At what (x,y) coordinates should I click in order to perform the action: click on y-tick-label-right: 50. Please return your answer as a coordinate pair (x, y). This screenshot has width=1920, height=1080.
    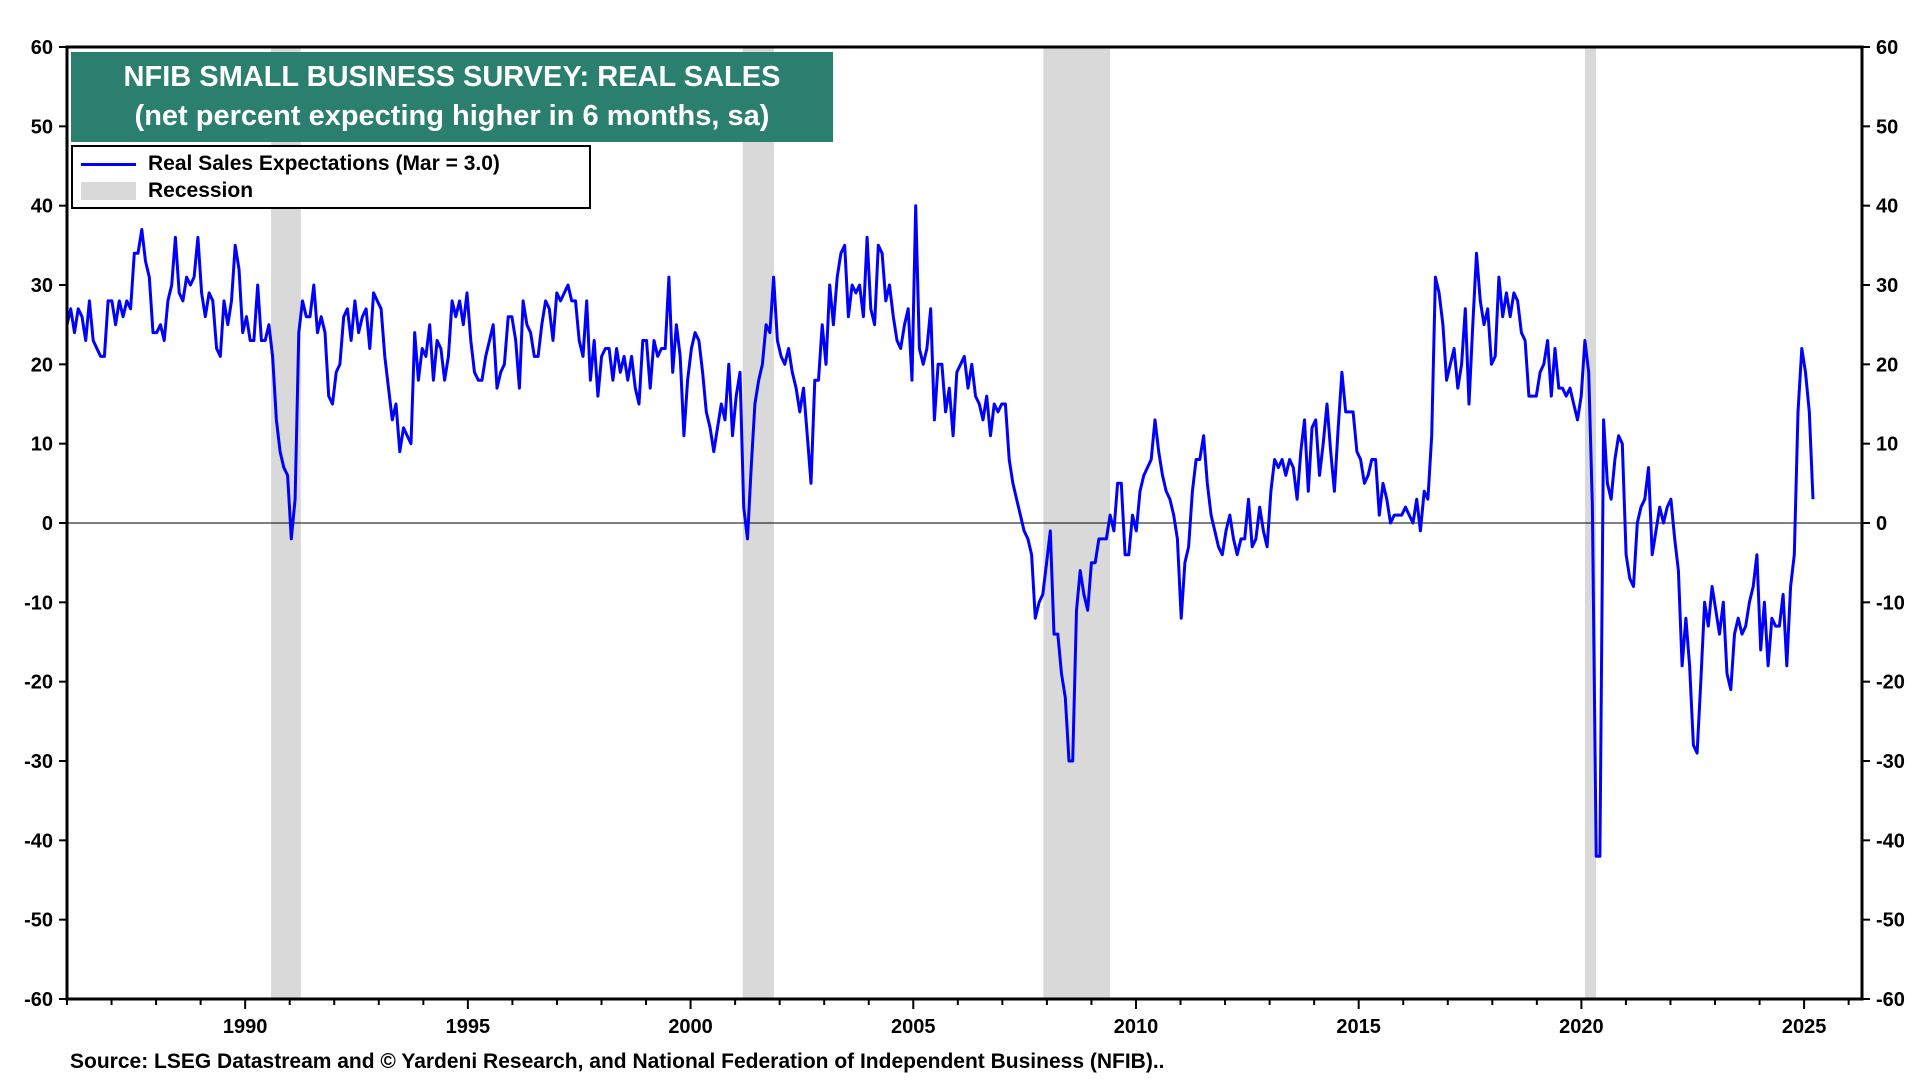
    Looking at the image, I should click on (1887, 127).